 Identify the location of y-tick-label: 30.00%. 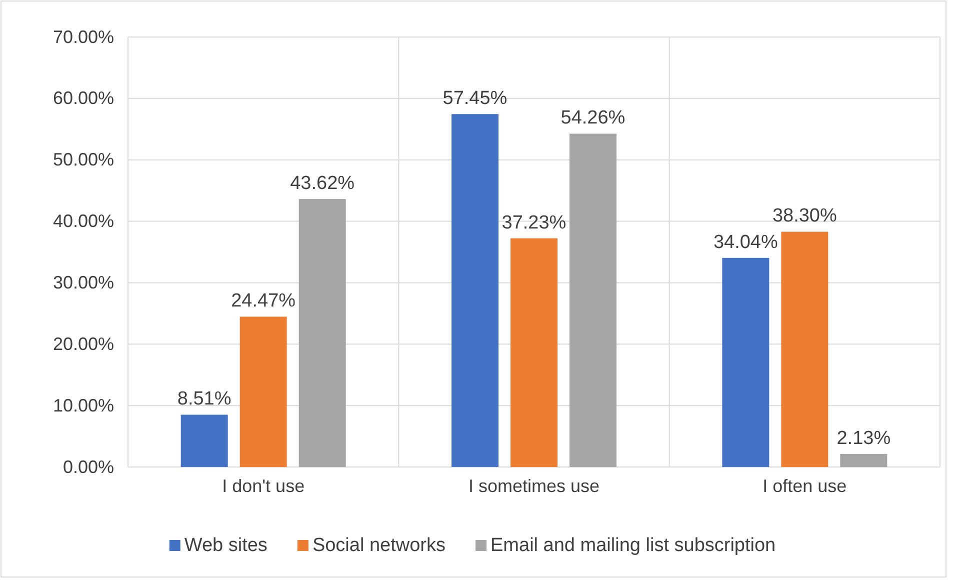
(83, 282).